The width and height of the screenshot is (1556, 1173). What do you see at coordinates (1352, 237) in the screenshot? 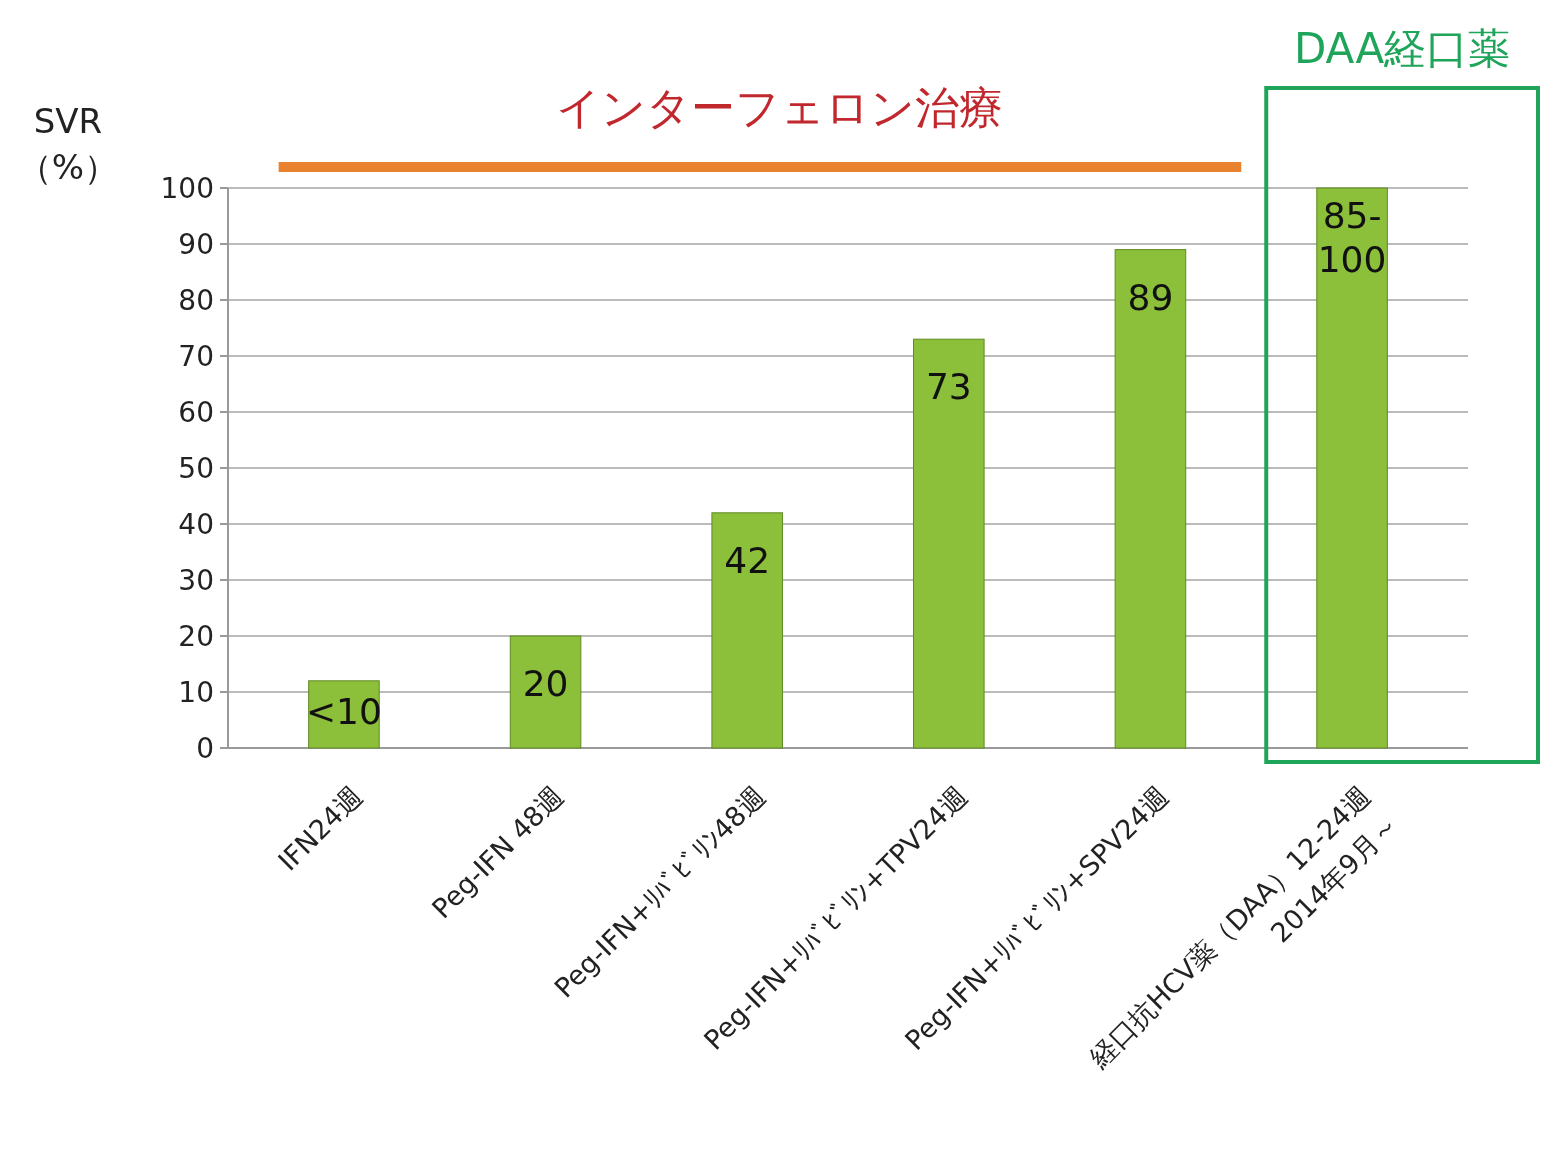
I see `data-label: 85- 100` at bounding box center [1352, 237].